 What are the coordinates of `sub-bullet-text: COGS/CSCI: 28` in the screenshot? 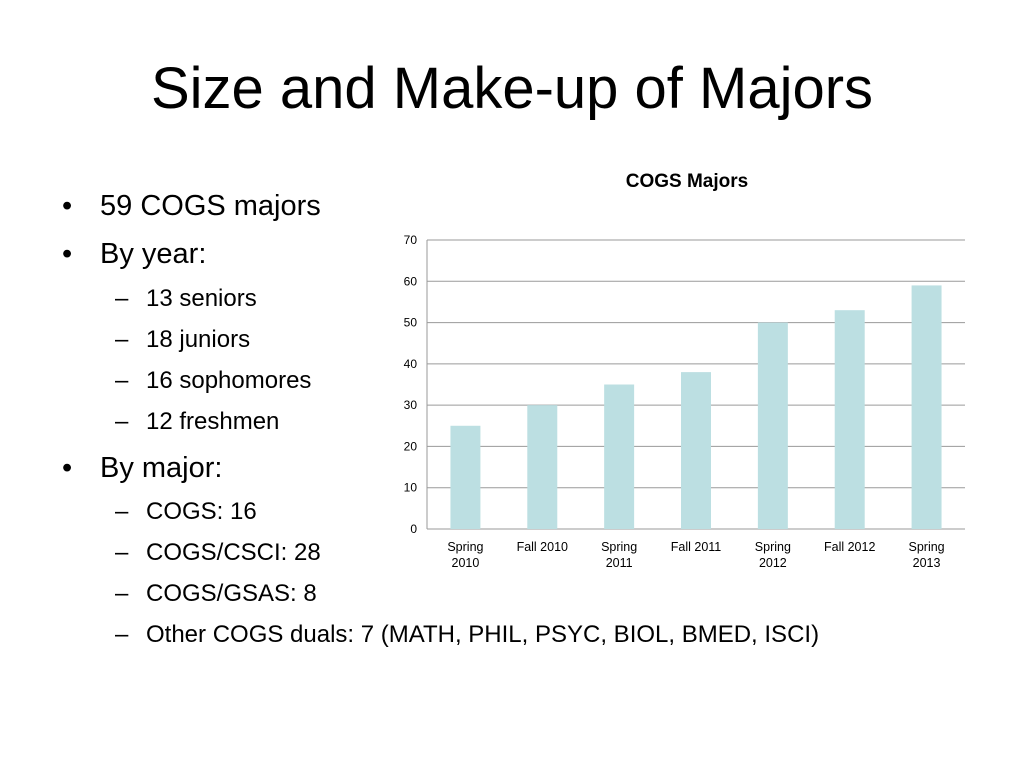 It's located at (233, 552).